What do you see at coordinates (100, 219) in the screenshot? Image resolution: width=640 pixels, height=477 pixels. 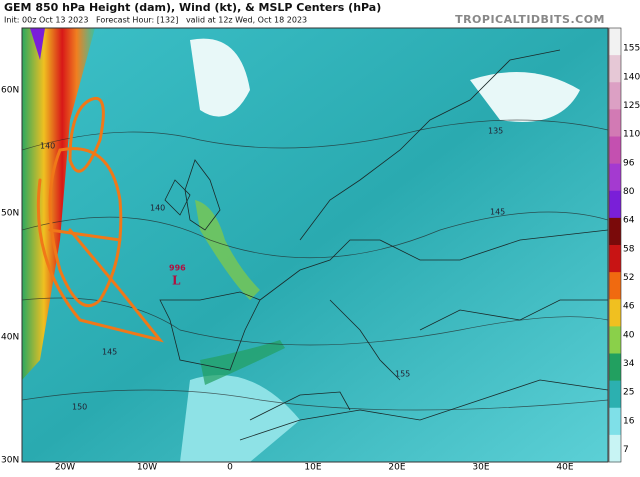 I see `hand-annotation` at bounding box center [100, 219].